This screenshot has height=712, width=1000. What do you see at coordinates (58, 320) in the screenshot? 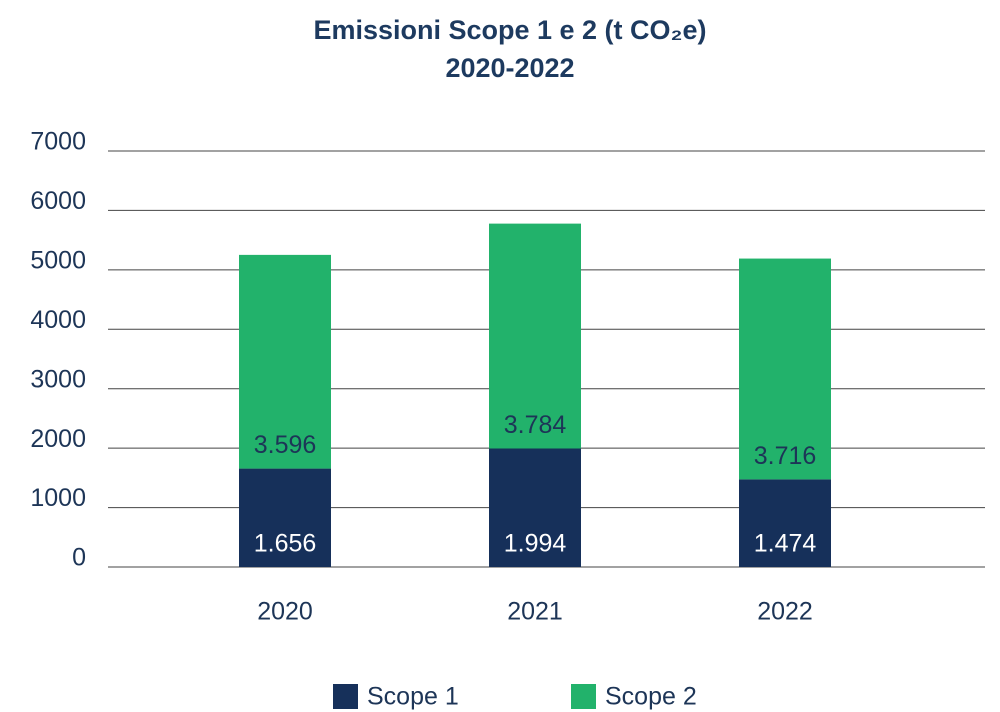
I see `y-tick-label: 4000` at bounding box center [58, 320].